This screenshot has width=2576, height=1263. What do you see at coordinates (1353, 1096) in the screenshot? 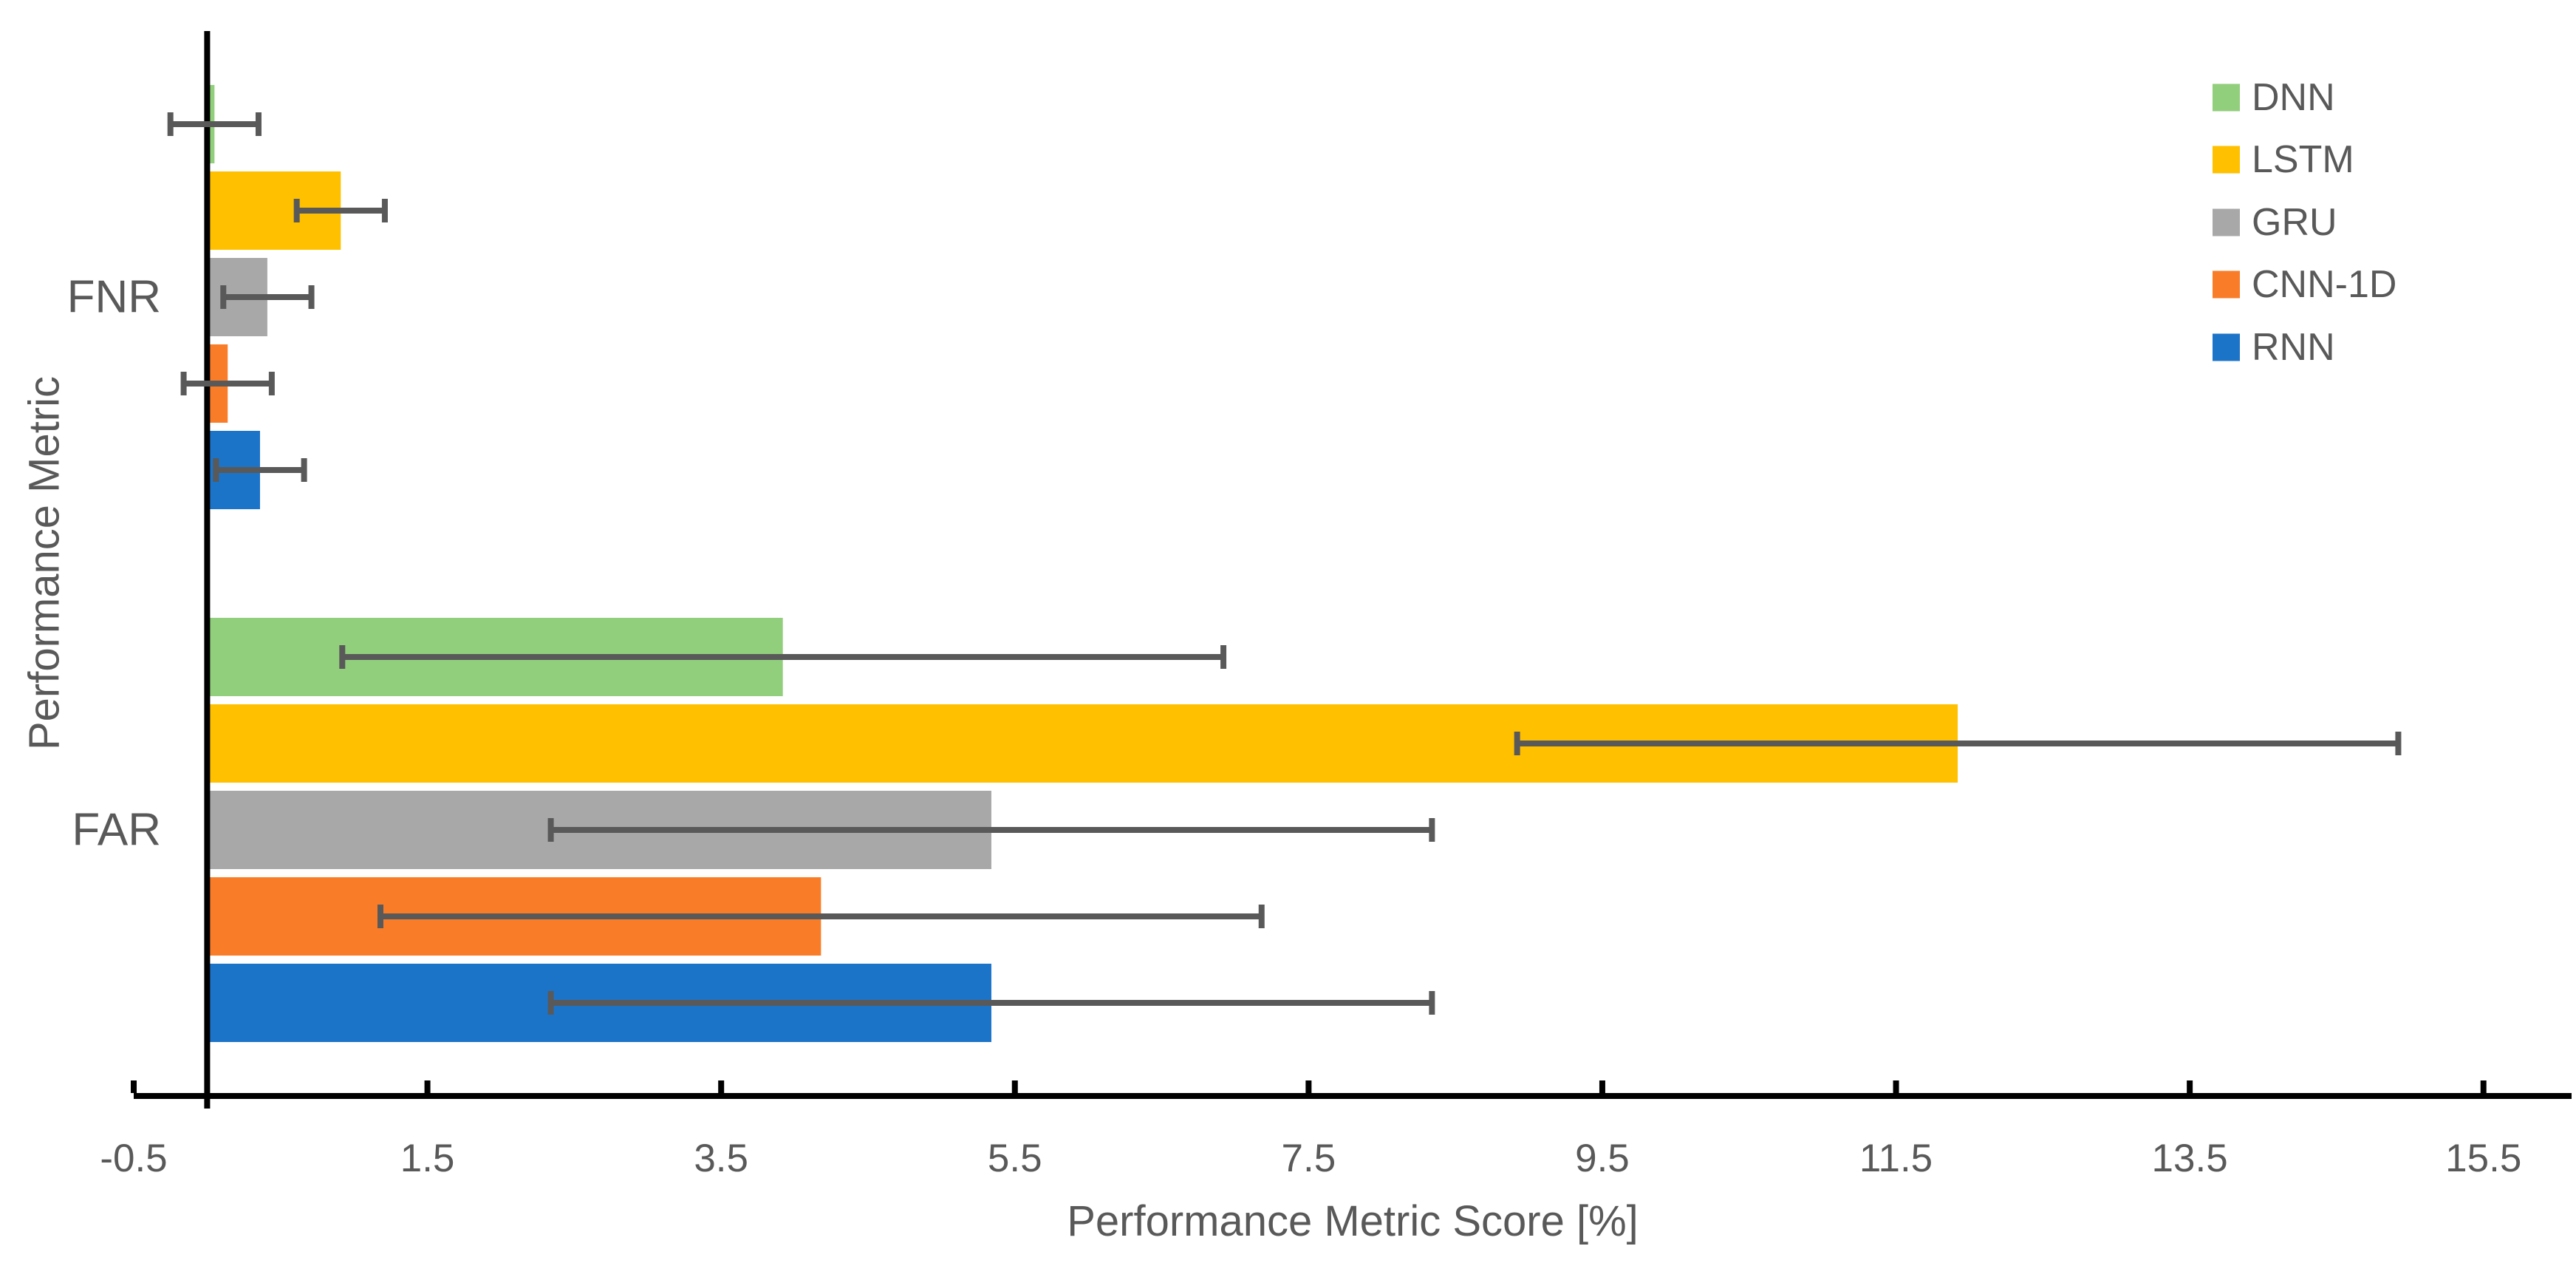
I see `x-axis-line` at bounding box center [1353, 1096].